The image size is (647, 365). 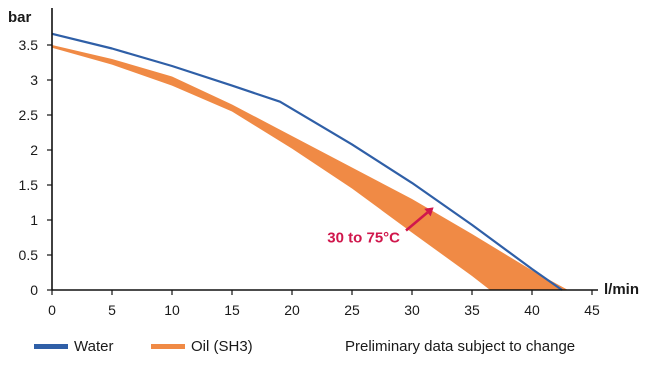 I want to click on y-tick-label: 0.5, so click(x=29, y=255).